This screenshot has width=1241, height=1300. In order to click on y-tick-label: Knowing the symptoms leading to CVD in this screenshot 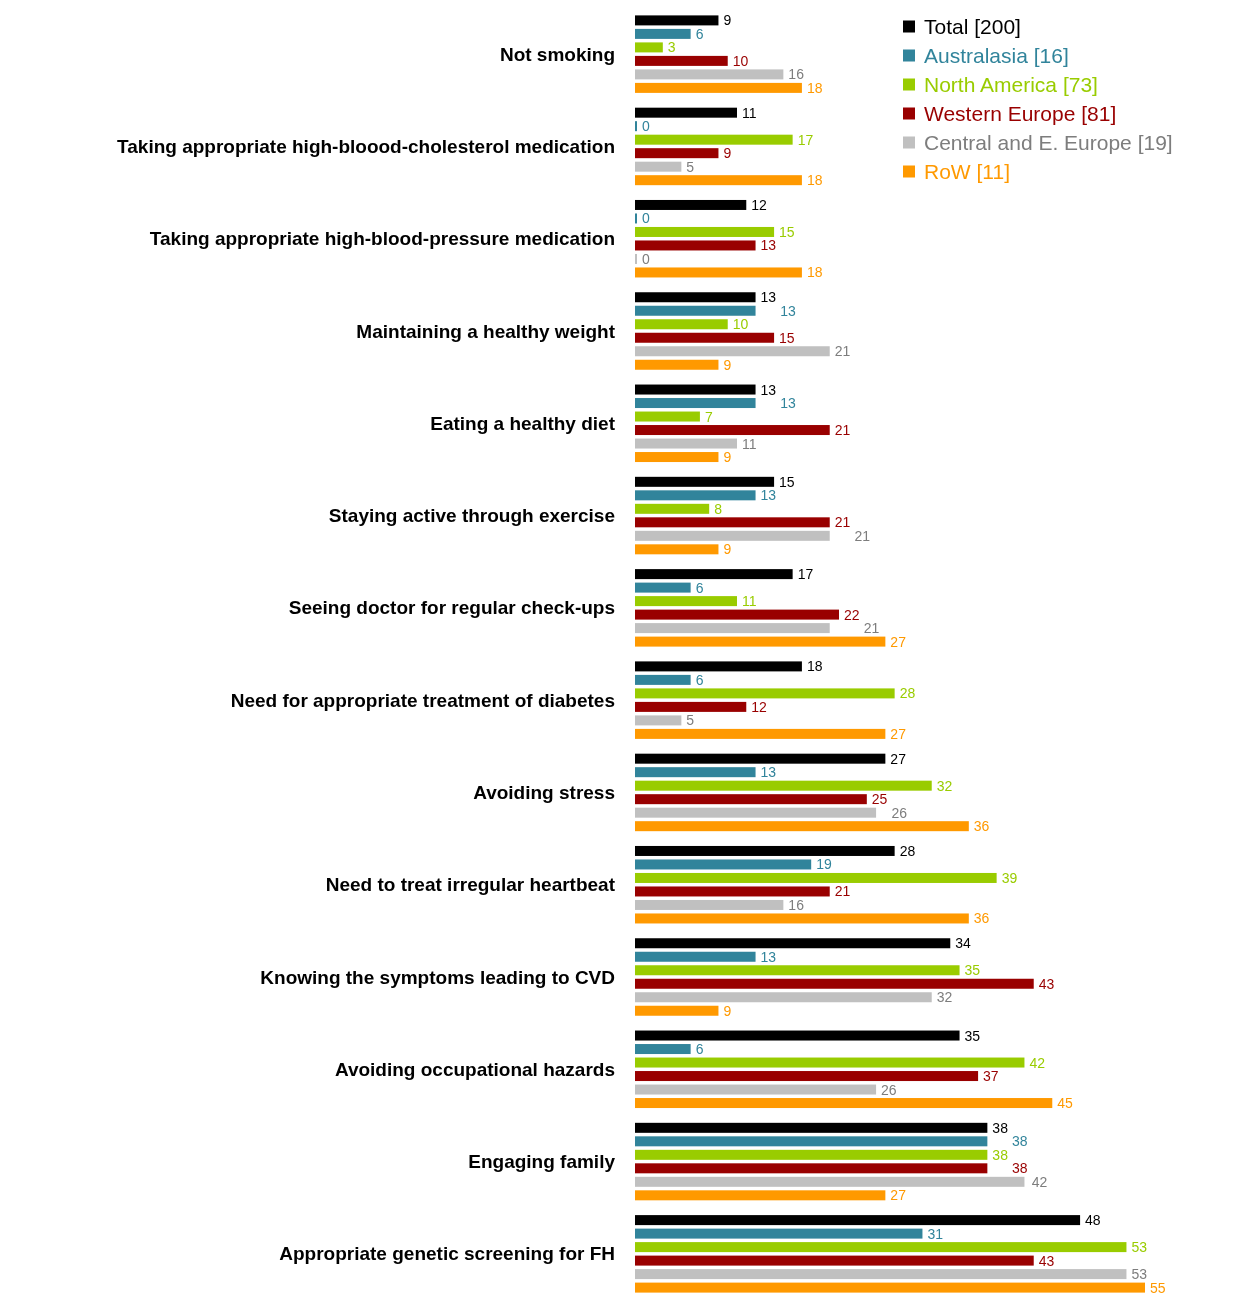, I will do `click(437, 977)`.